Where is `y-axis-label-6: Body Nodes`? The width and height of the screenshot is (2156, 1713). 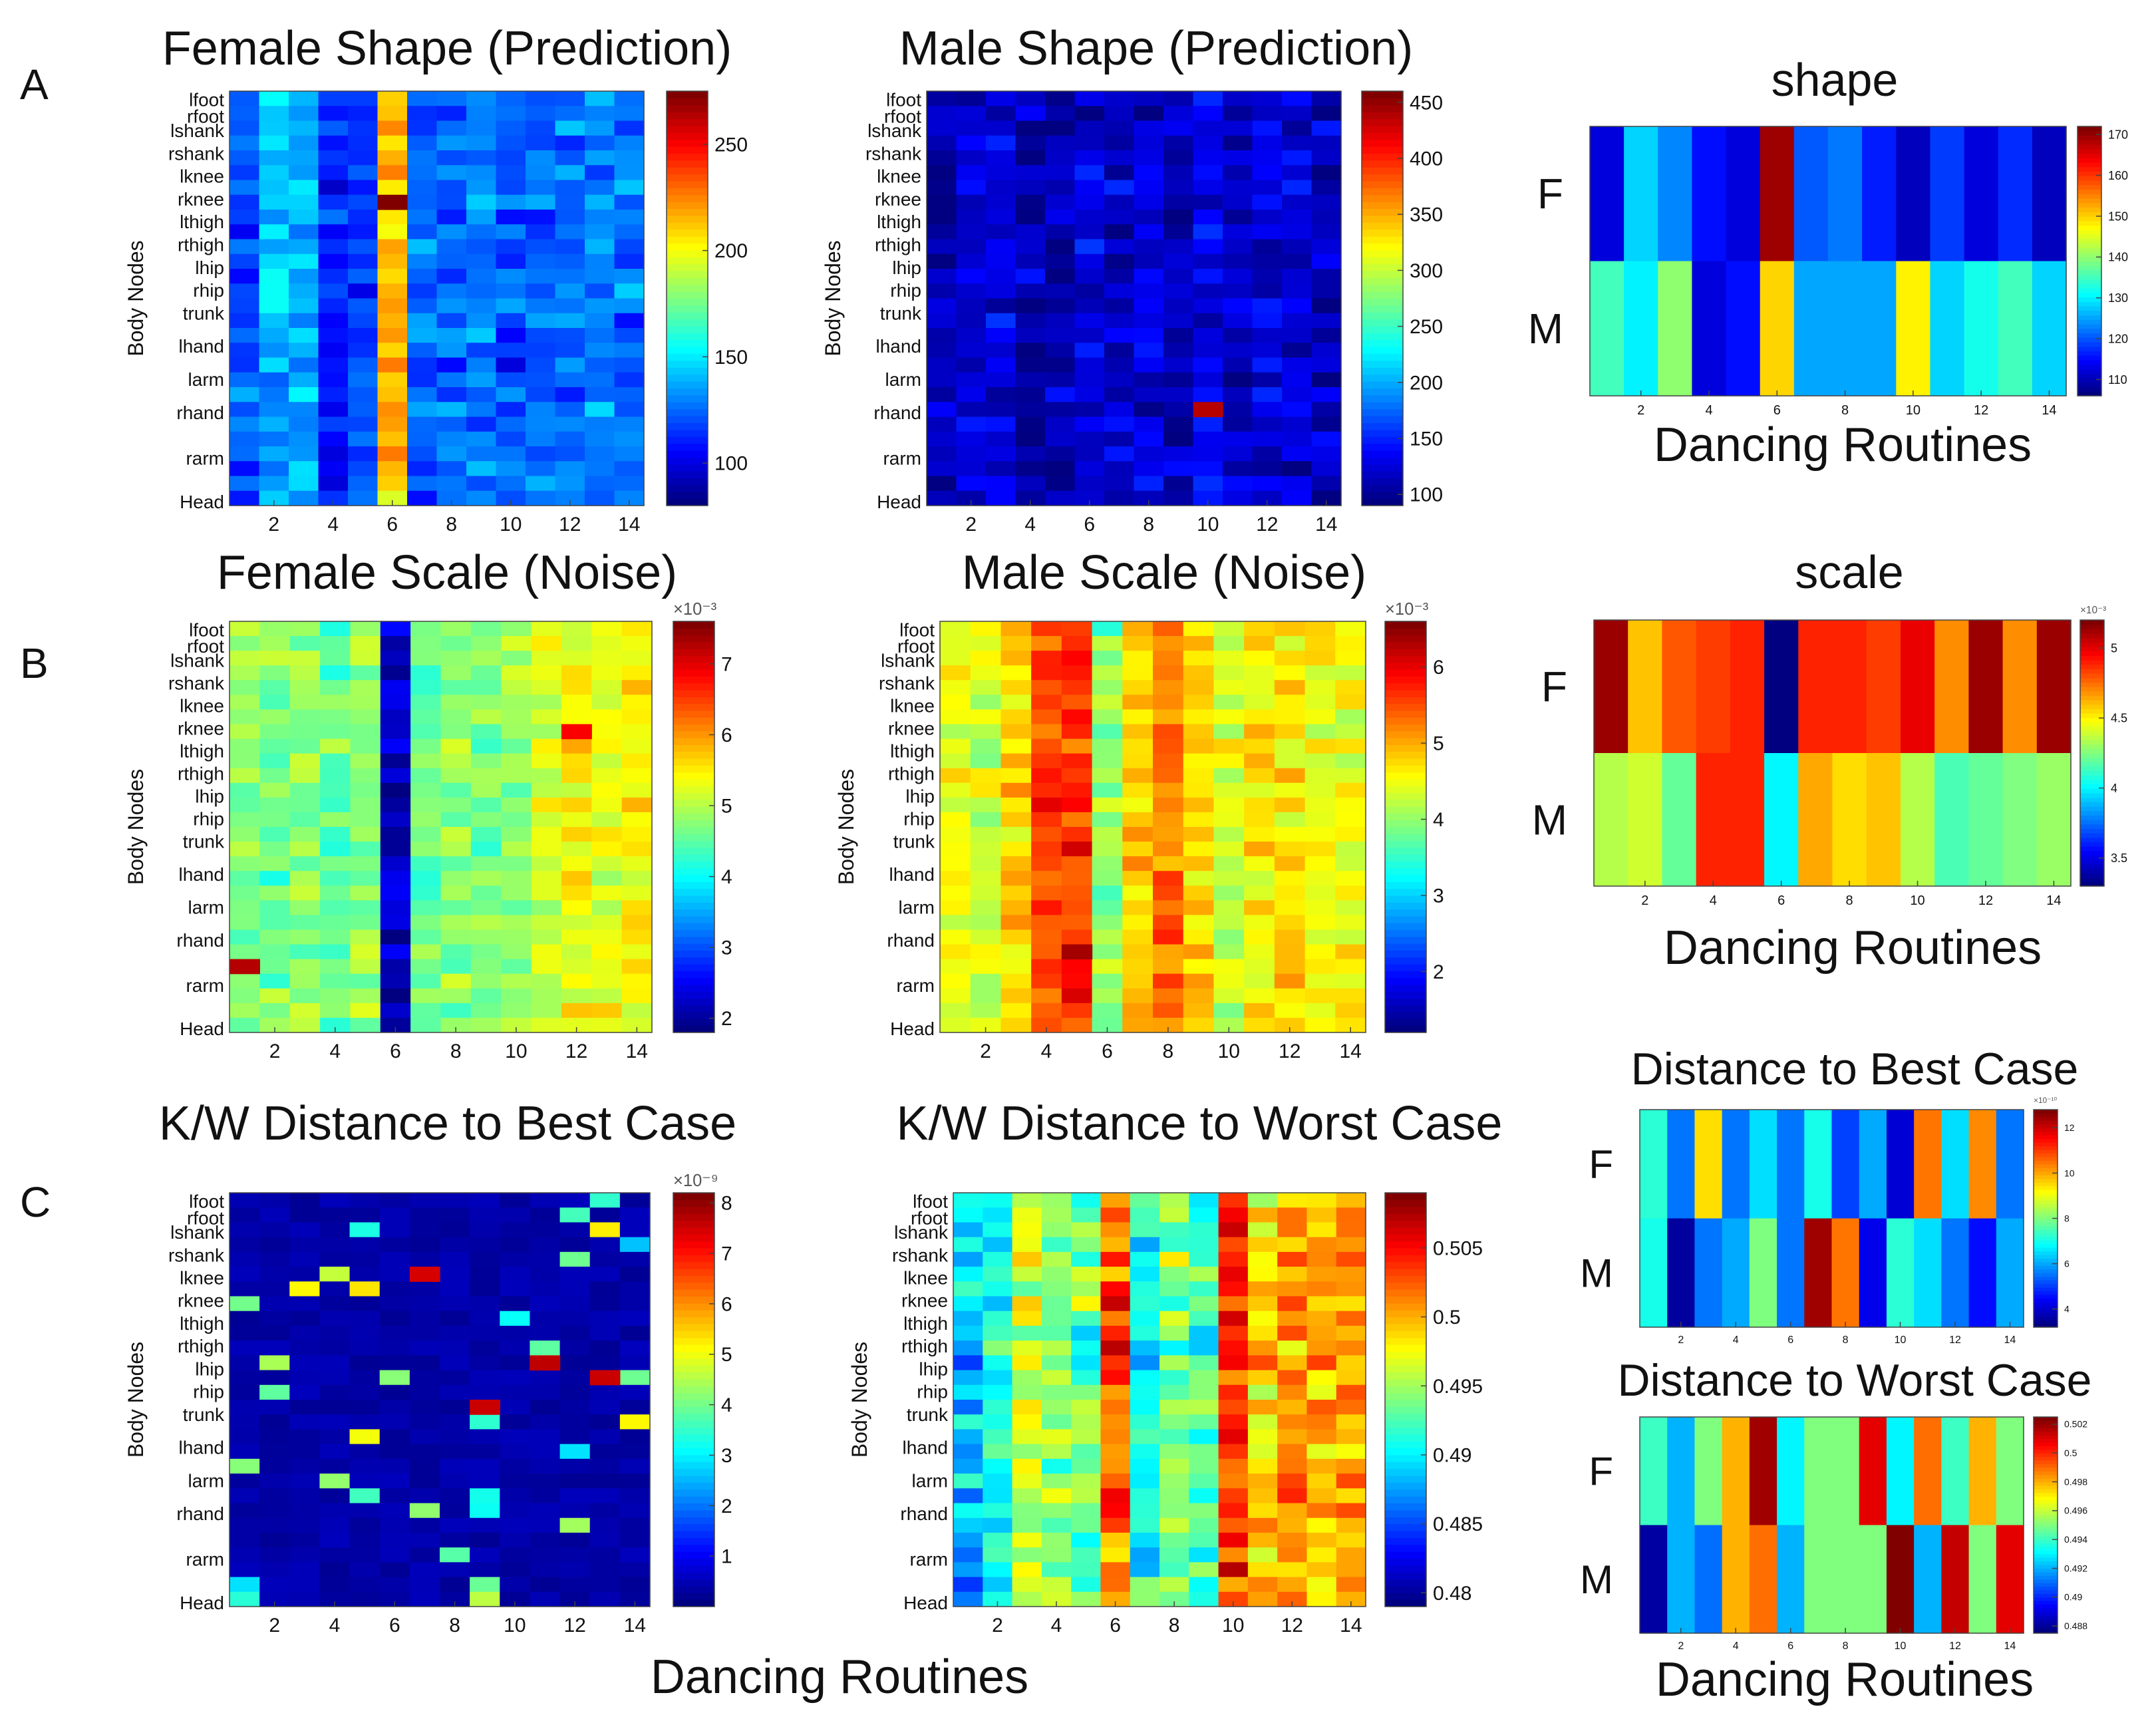
y-axis-label-6: Body Nodes is located at coordinates (136, 1400).